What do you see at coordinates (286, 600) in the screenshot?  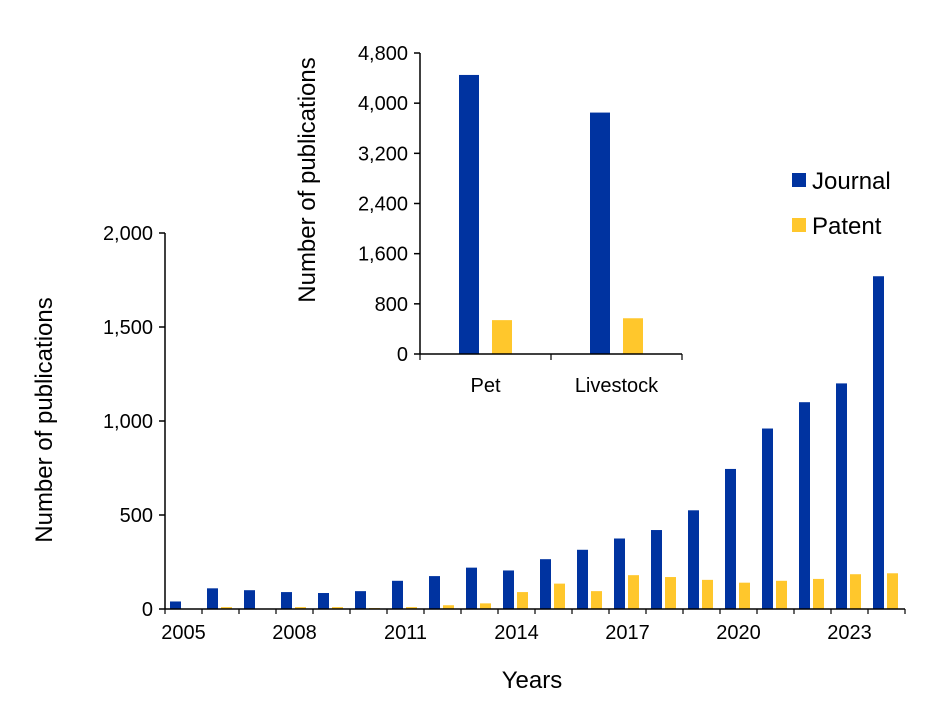 I see `journal-bar-2008` at bounding box center [286, 600].